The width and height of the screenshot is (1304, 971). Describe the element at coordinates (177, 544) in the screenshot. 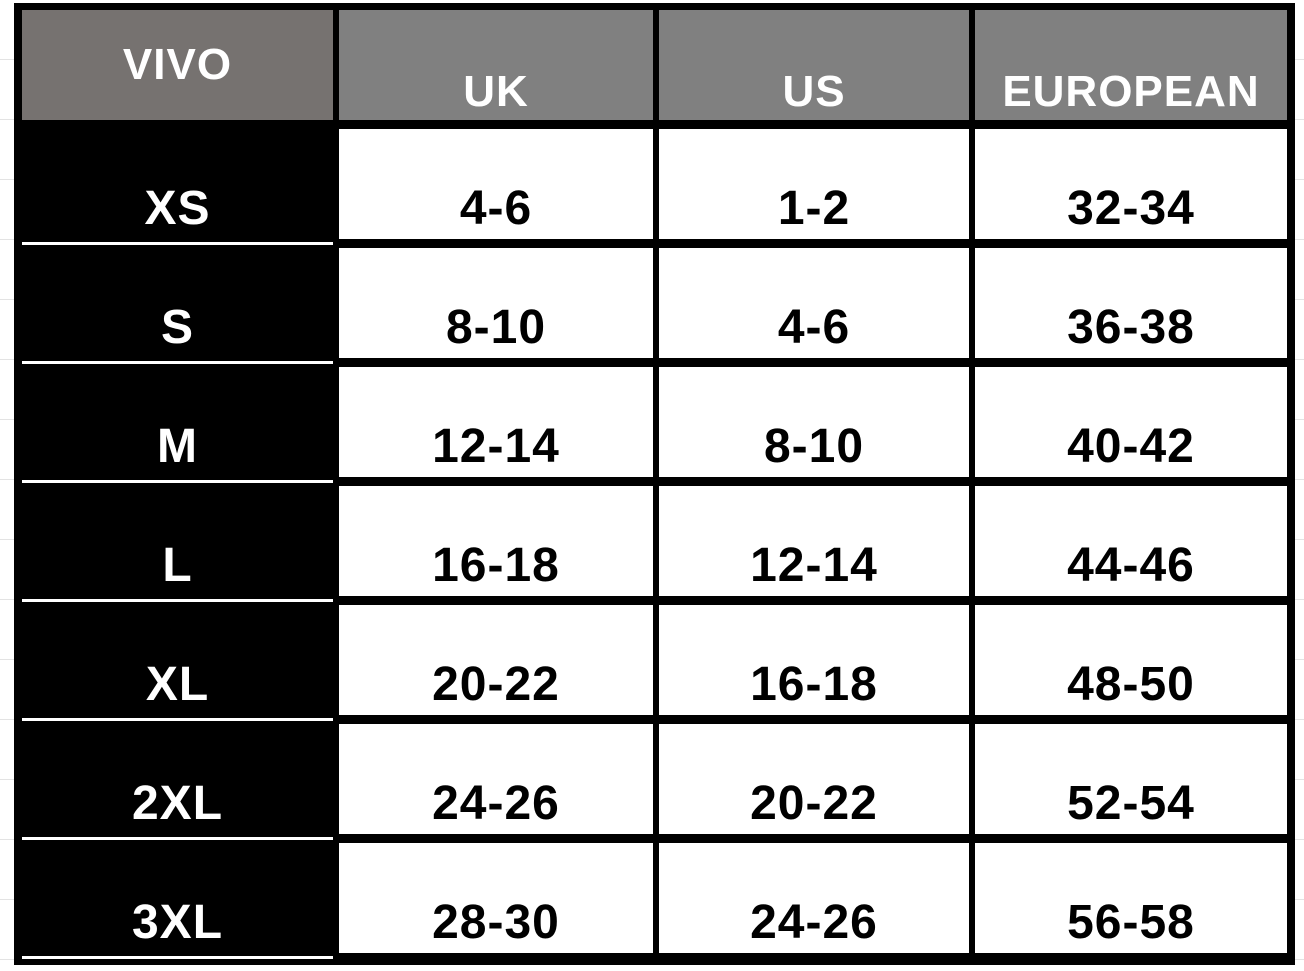

I see `size-label-cell: L` at that location.